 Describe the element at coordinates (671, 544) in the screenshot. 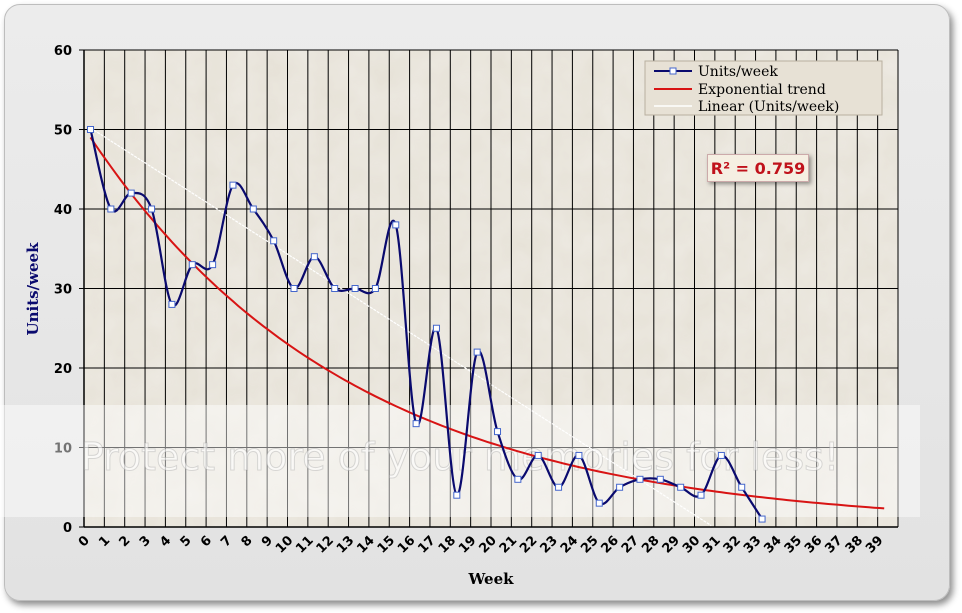

I see `x-tick-label: 29` at that location.